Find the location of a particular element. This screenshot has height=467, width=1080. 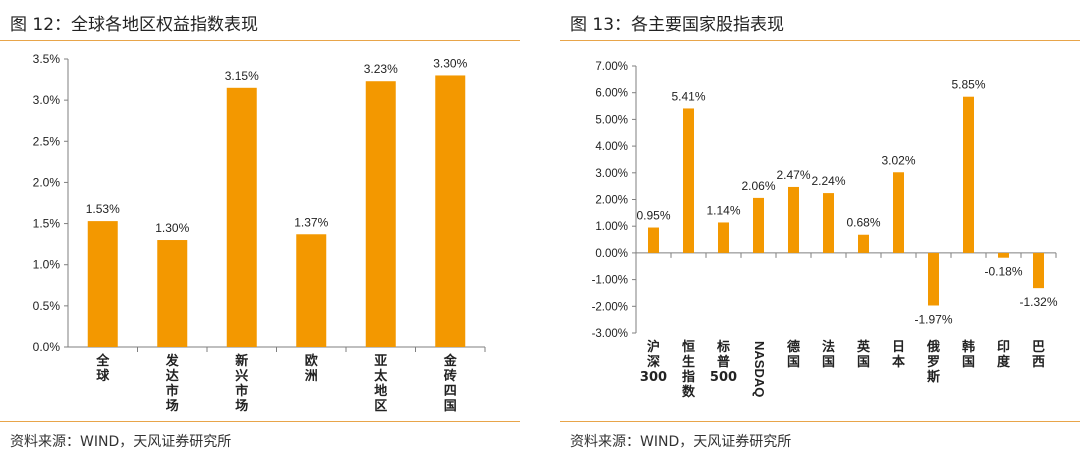

data-label: 3.02% is located at coordinates (898, 160).